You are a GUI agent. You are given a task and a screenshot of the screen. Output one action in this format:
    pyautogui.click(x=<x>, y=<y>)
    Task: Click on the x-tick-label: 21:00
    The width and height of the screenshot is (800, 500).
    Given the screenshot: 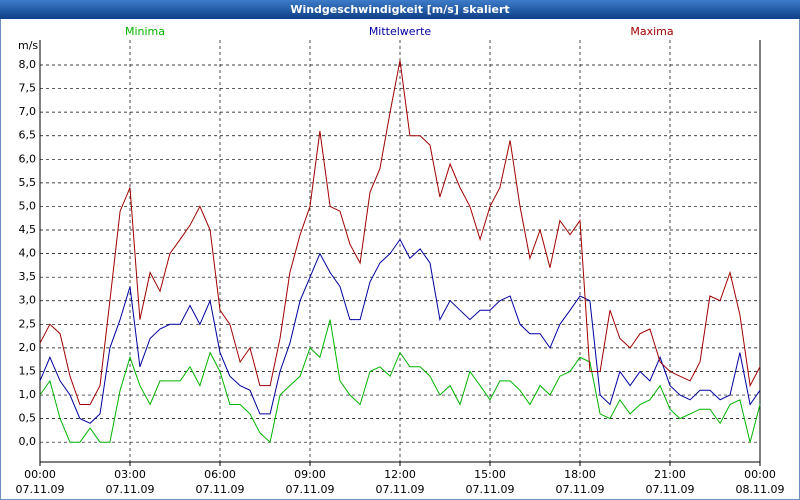 What is the action you would take?
    pyautogui.click(x=670, y=474)
    